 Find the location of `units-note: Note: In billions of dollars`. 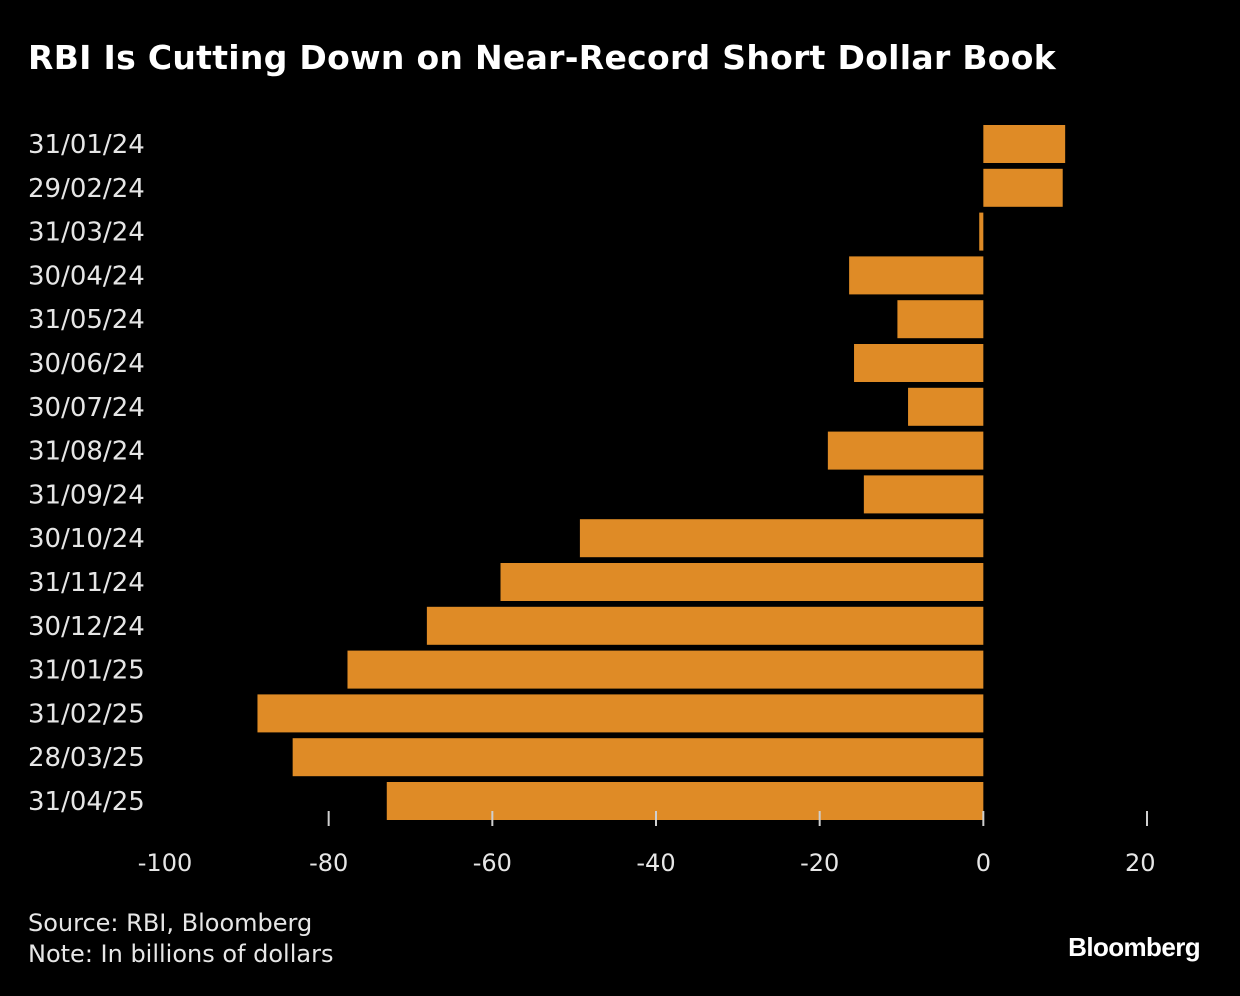

units-note: Note: In billions of dollars is located at coordinates (181, 954).